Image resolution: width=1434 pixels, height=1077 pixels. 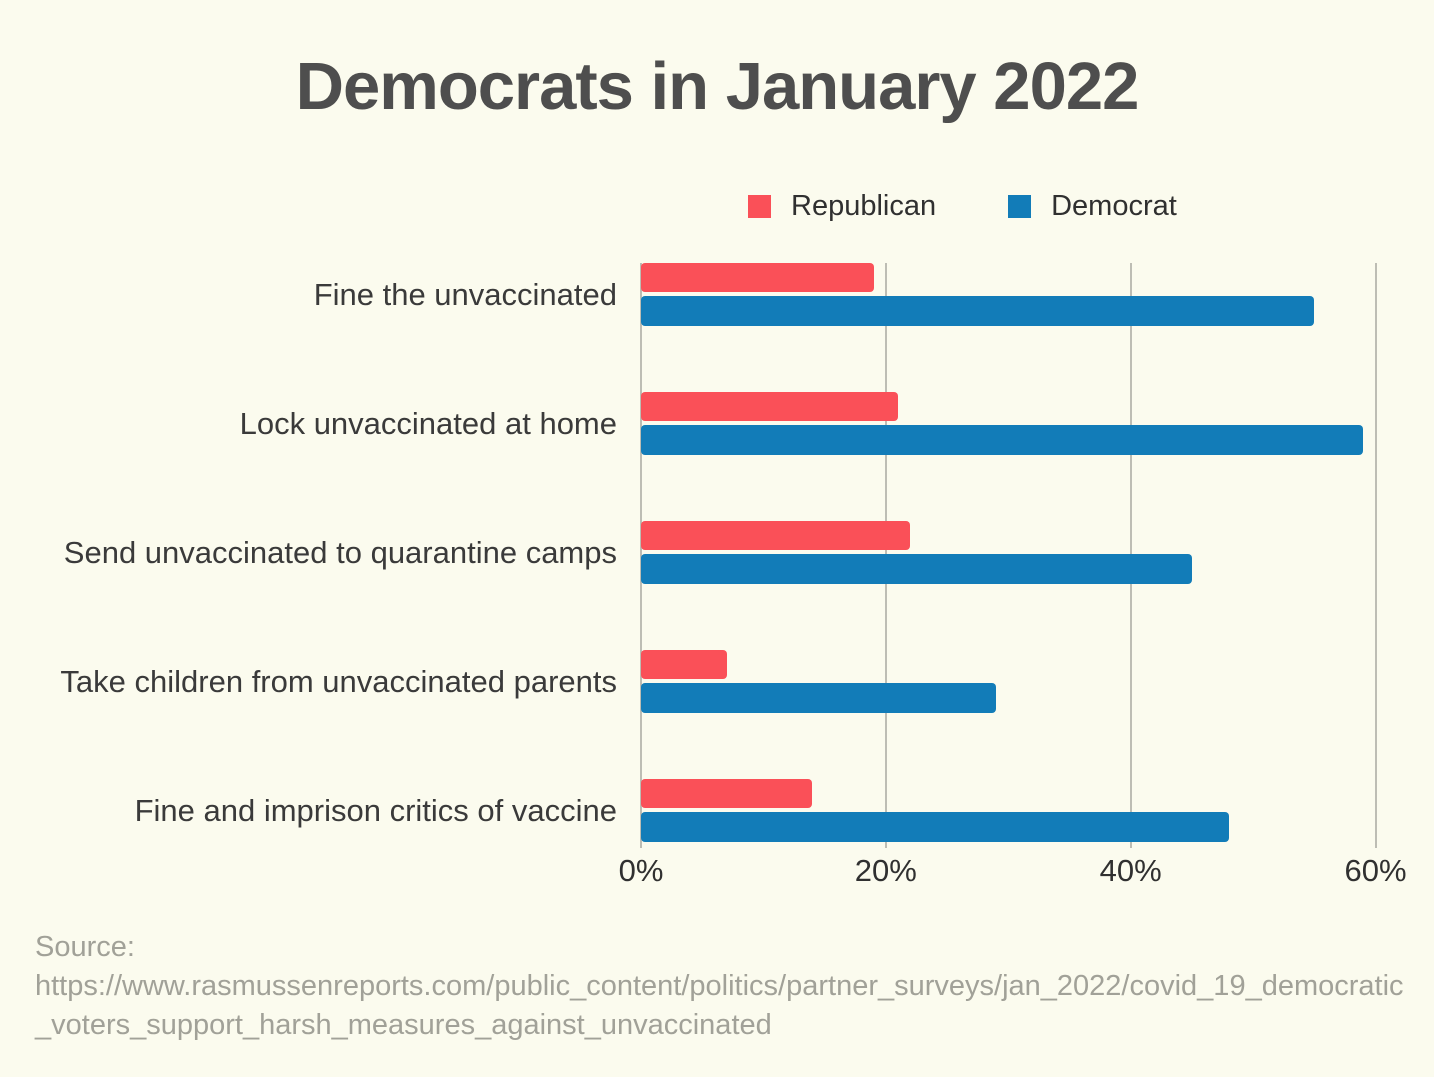 What do you see at coordinates (759, 206) in the screenshot?
I see `republican-swatch-icon` at bounding box center [759, 206].